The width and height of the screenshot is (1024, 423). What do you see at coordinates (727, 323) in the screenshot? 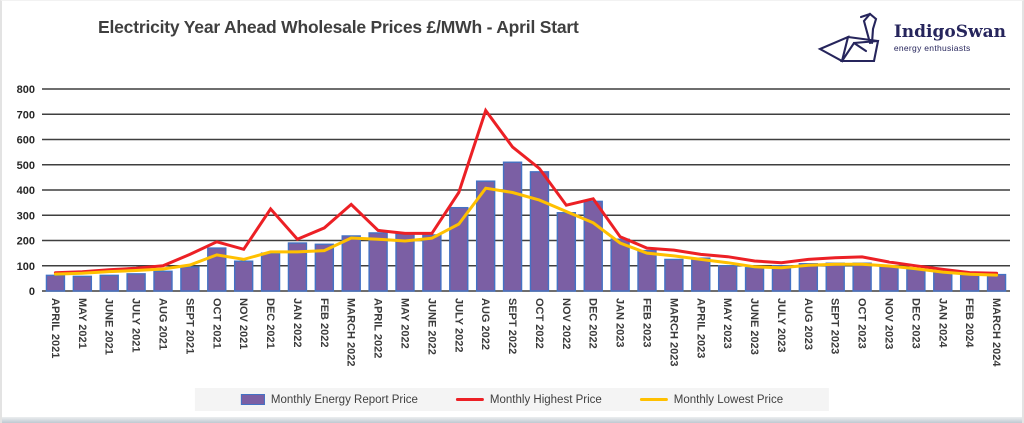
I see `x-tick-label-may-2023: MAY 2023` at bounding box center [727, 323].